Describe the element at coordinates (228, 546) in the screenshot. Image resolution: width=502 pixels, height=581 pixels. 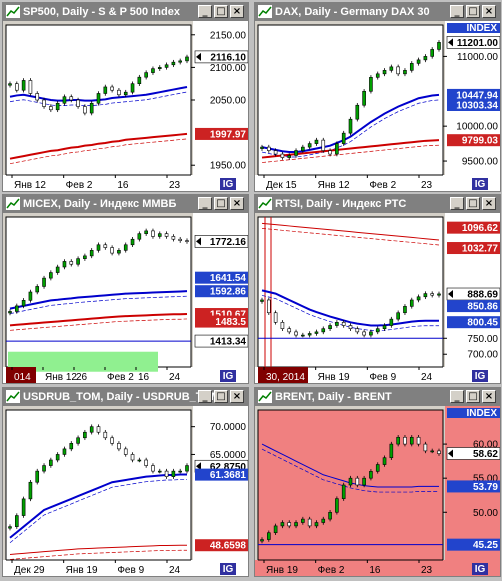
I see `price-tag-label: 48.6598` at that location.